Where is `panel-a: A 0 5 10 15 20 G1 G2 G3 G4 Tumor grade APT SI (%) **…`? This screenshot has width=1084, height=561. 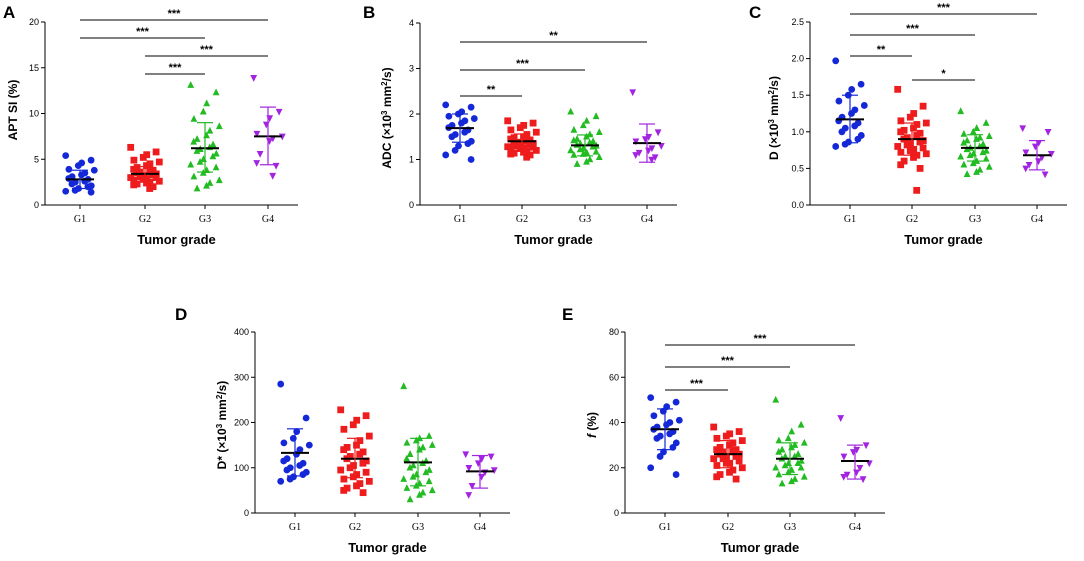 panel-a: A 0 5 10 15 20 G1 G2 G3 G4 Tumor grade APT SI (%) **… is located at coordinates (150, 125).